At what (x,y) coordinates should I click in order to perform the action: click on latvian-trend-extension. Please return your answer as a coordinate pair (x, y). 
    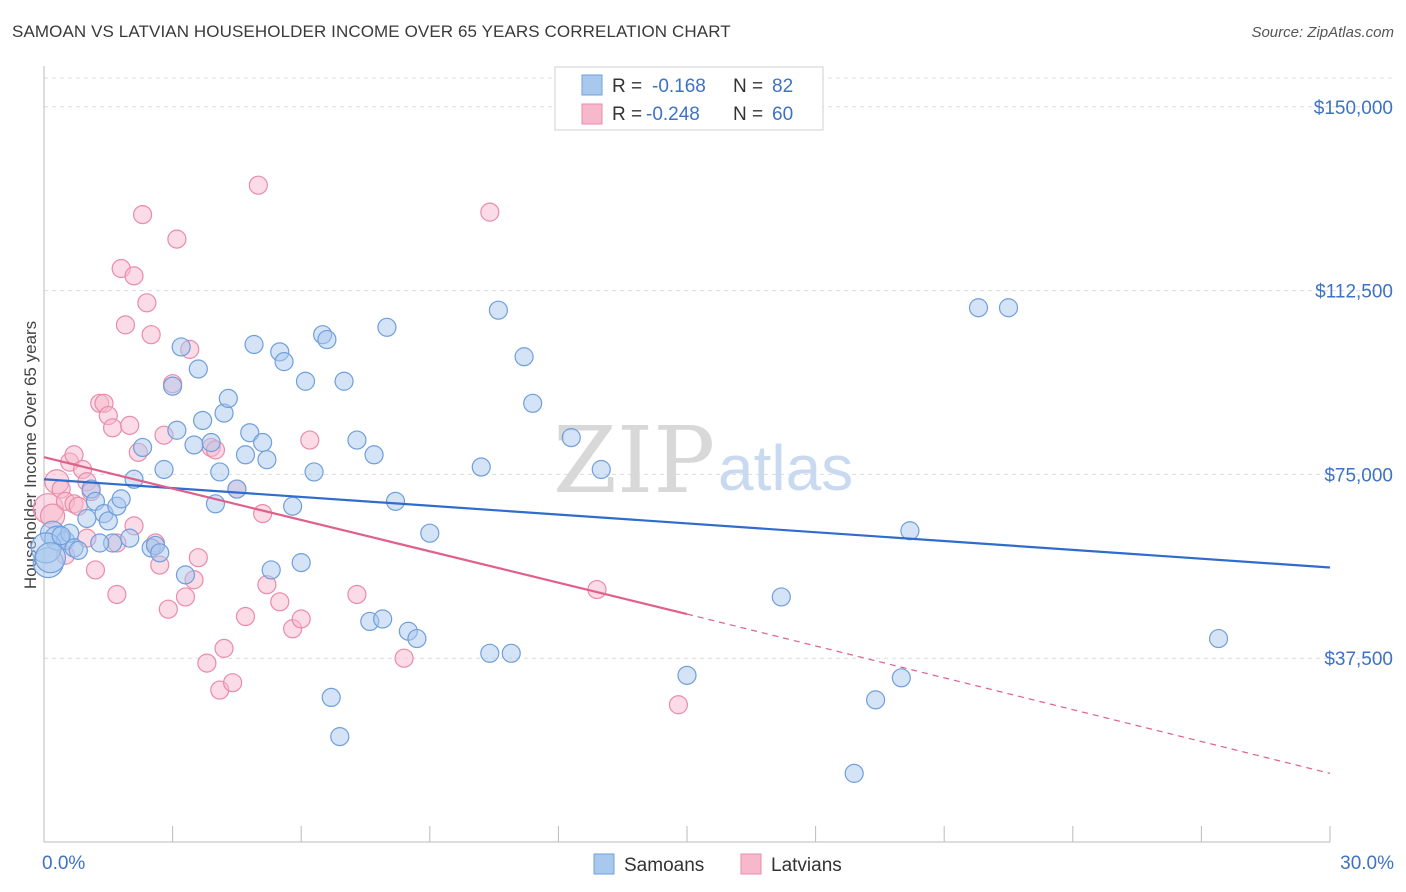
    Looking at the image, I should click on (1008, 693).